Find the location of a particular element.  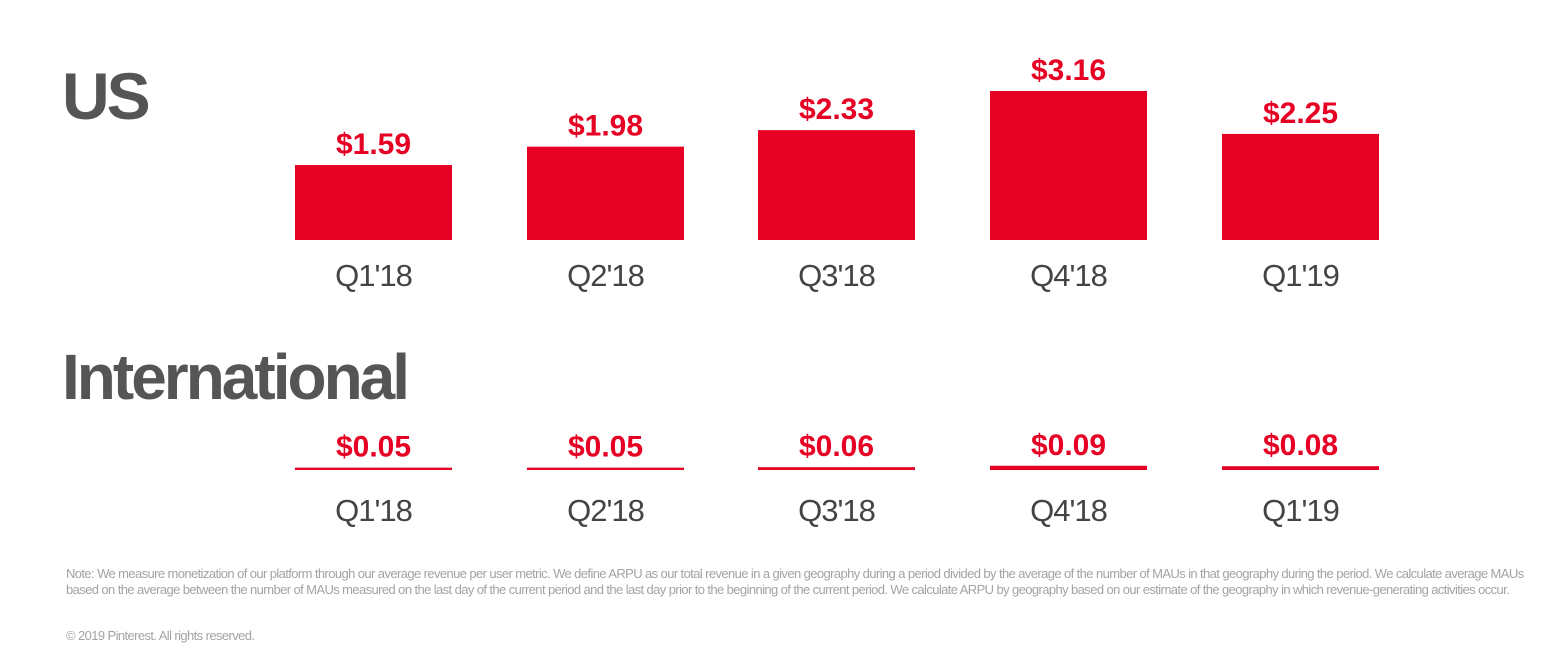

intl-value-label-q4-18: $0.09 is located at coordinates (1068, 445).